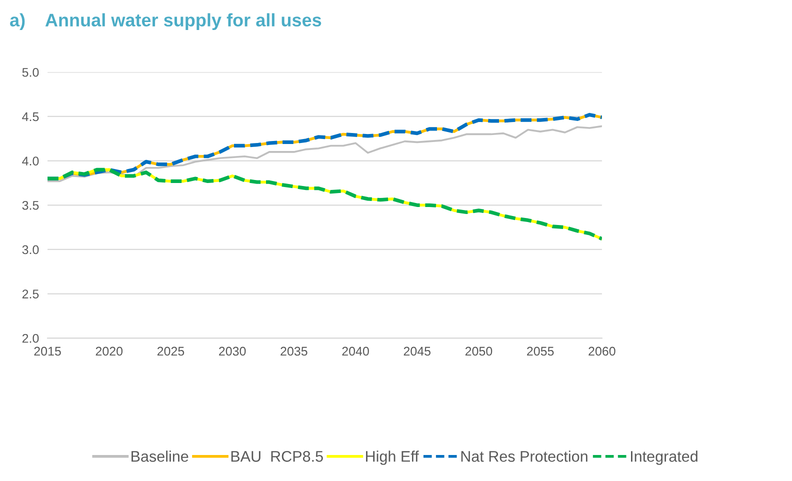 This screenshot has width=792, height=481. Describe the element at coordinates (160, 456) in the screenshot. I see `legend-label: Baseline` at that location.